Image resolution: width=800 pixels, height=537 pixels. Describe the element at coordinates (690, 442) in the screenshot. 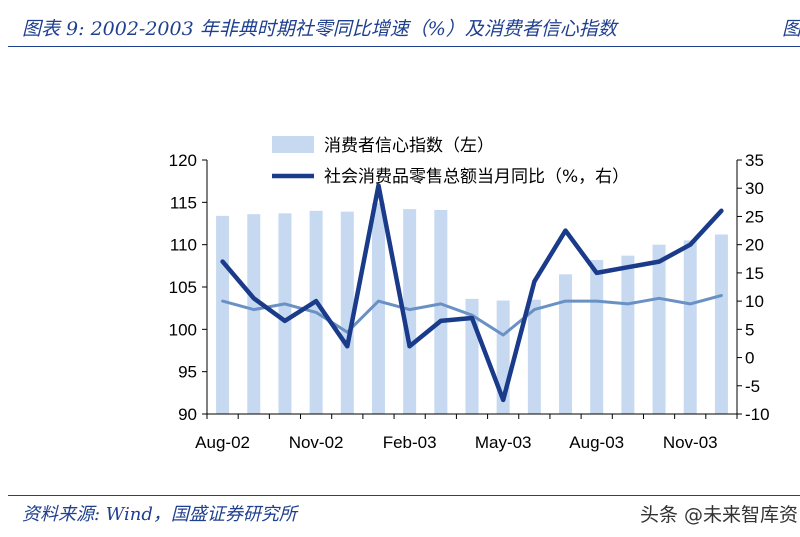

I see `x-tick-label: Nov-03` at that location.